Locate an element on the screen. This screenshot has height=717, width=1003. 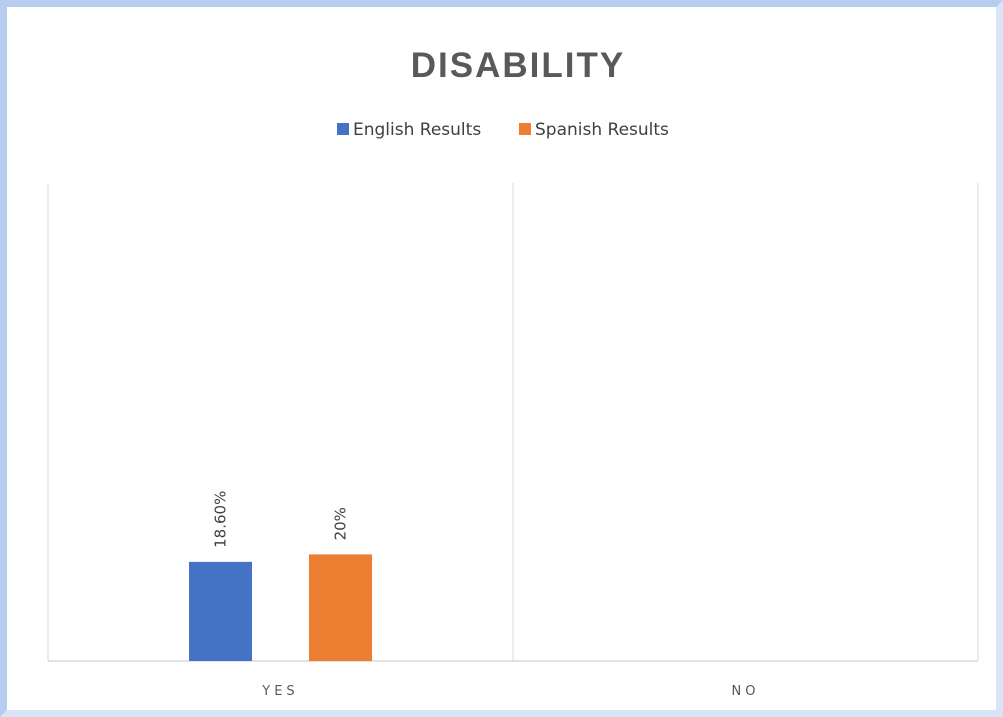
category-label-yes: YES is located at coordinates (279, 691).